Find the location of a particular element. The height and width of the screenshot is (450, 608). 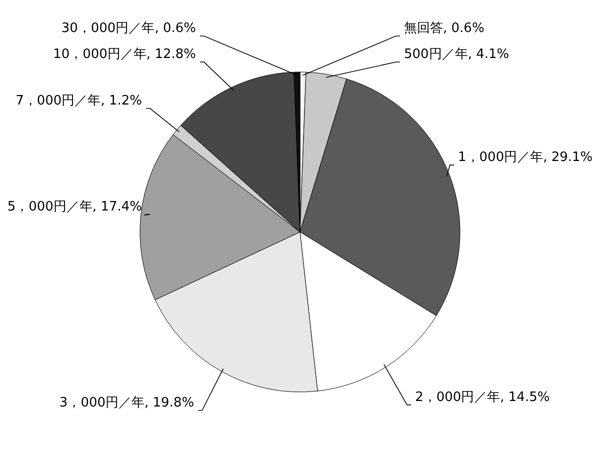

slice-label: 7，000円／年, 1.2% is located at coordinates (79, 100).